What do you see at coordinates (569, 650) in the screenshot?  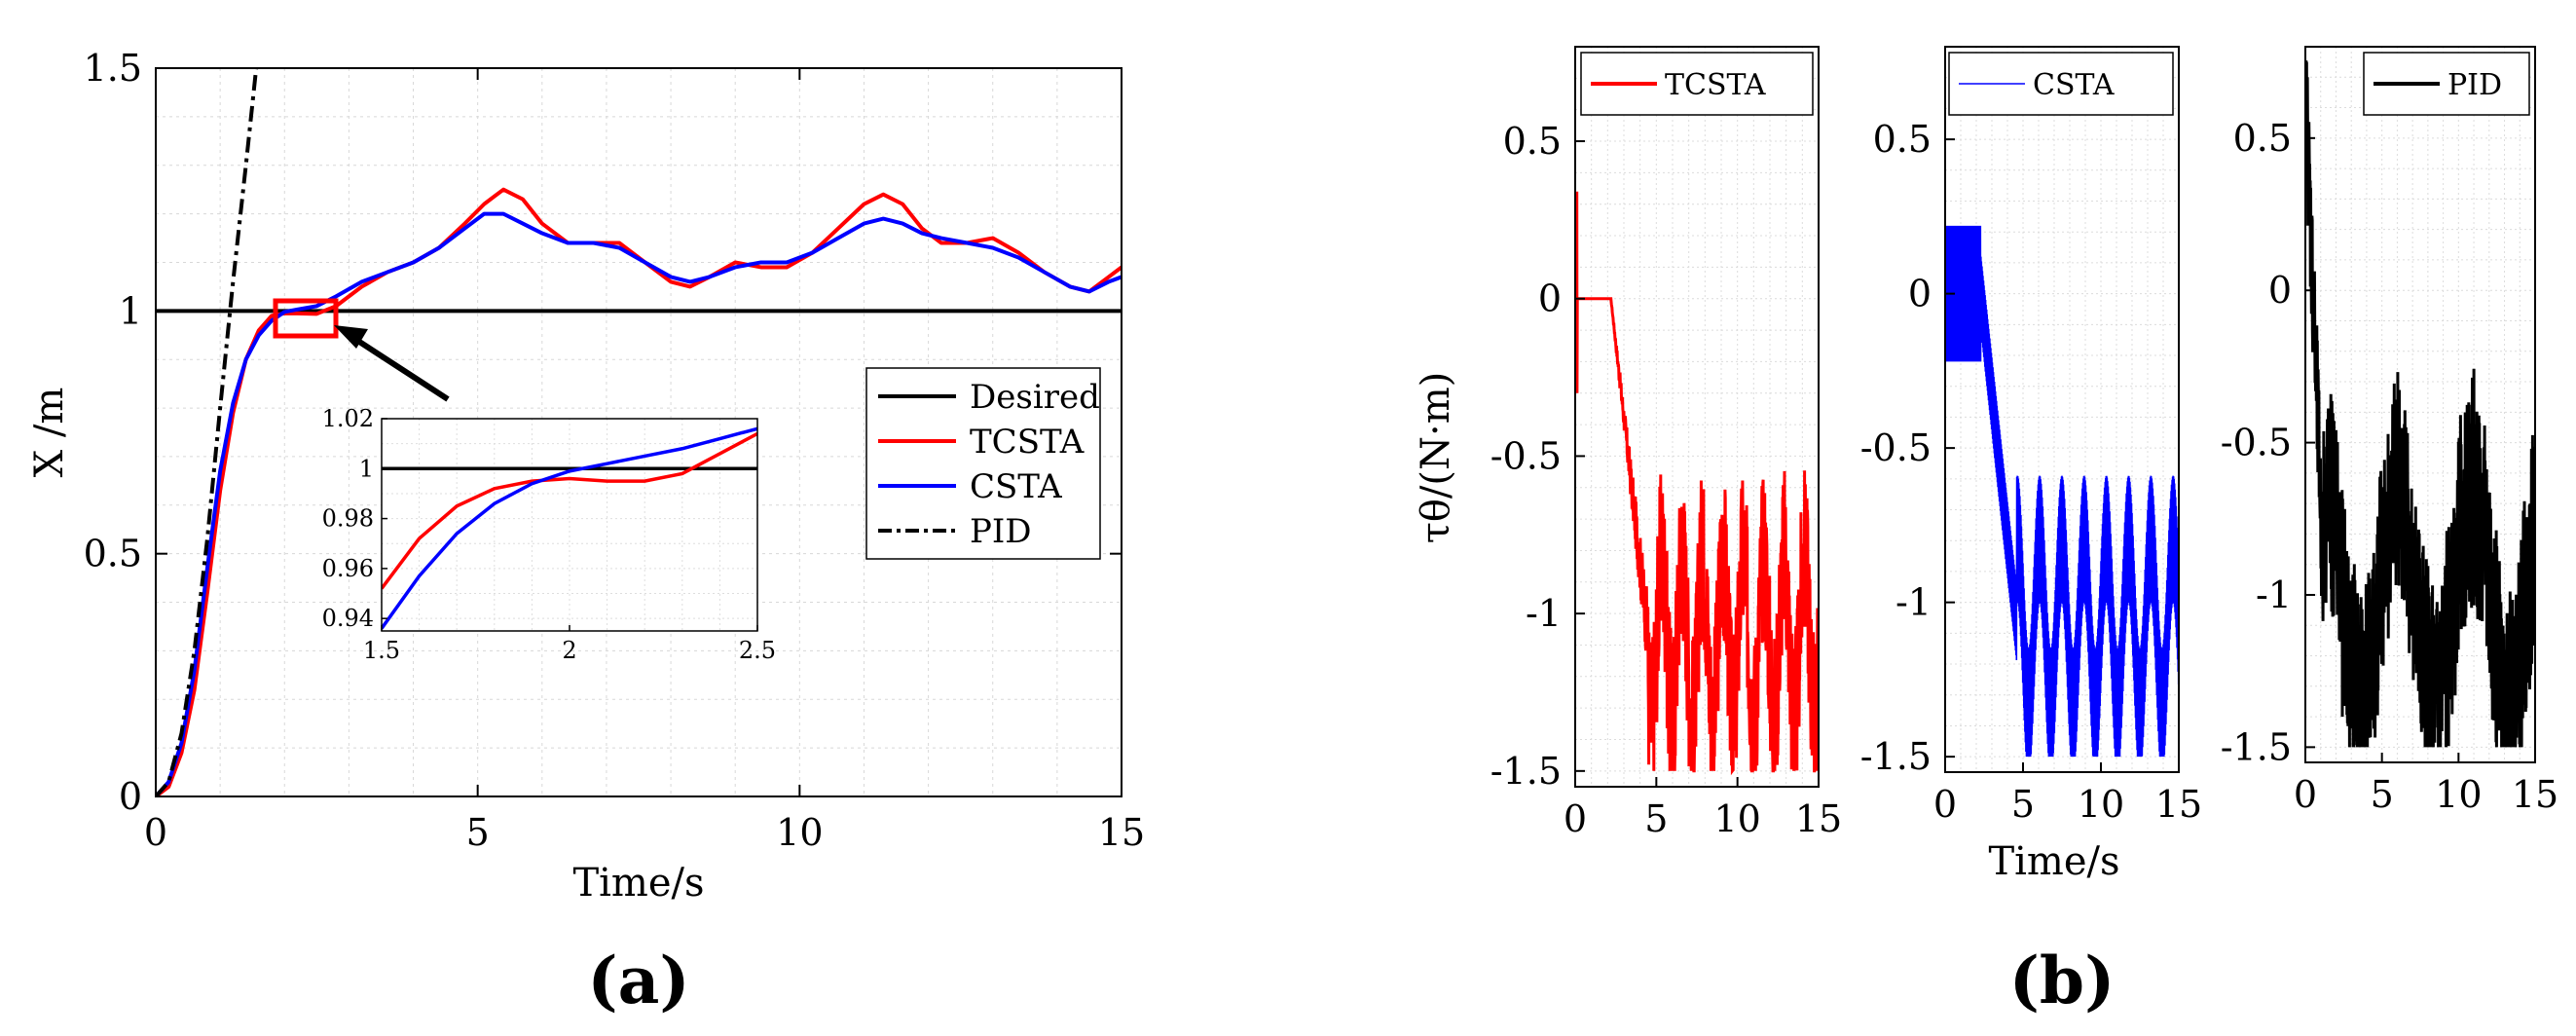 I see `inset-x-tick-label: 2` at bounding box center [569, 650].